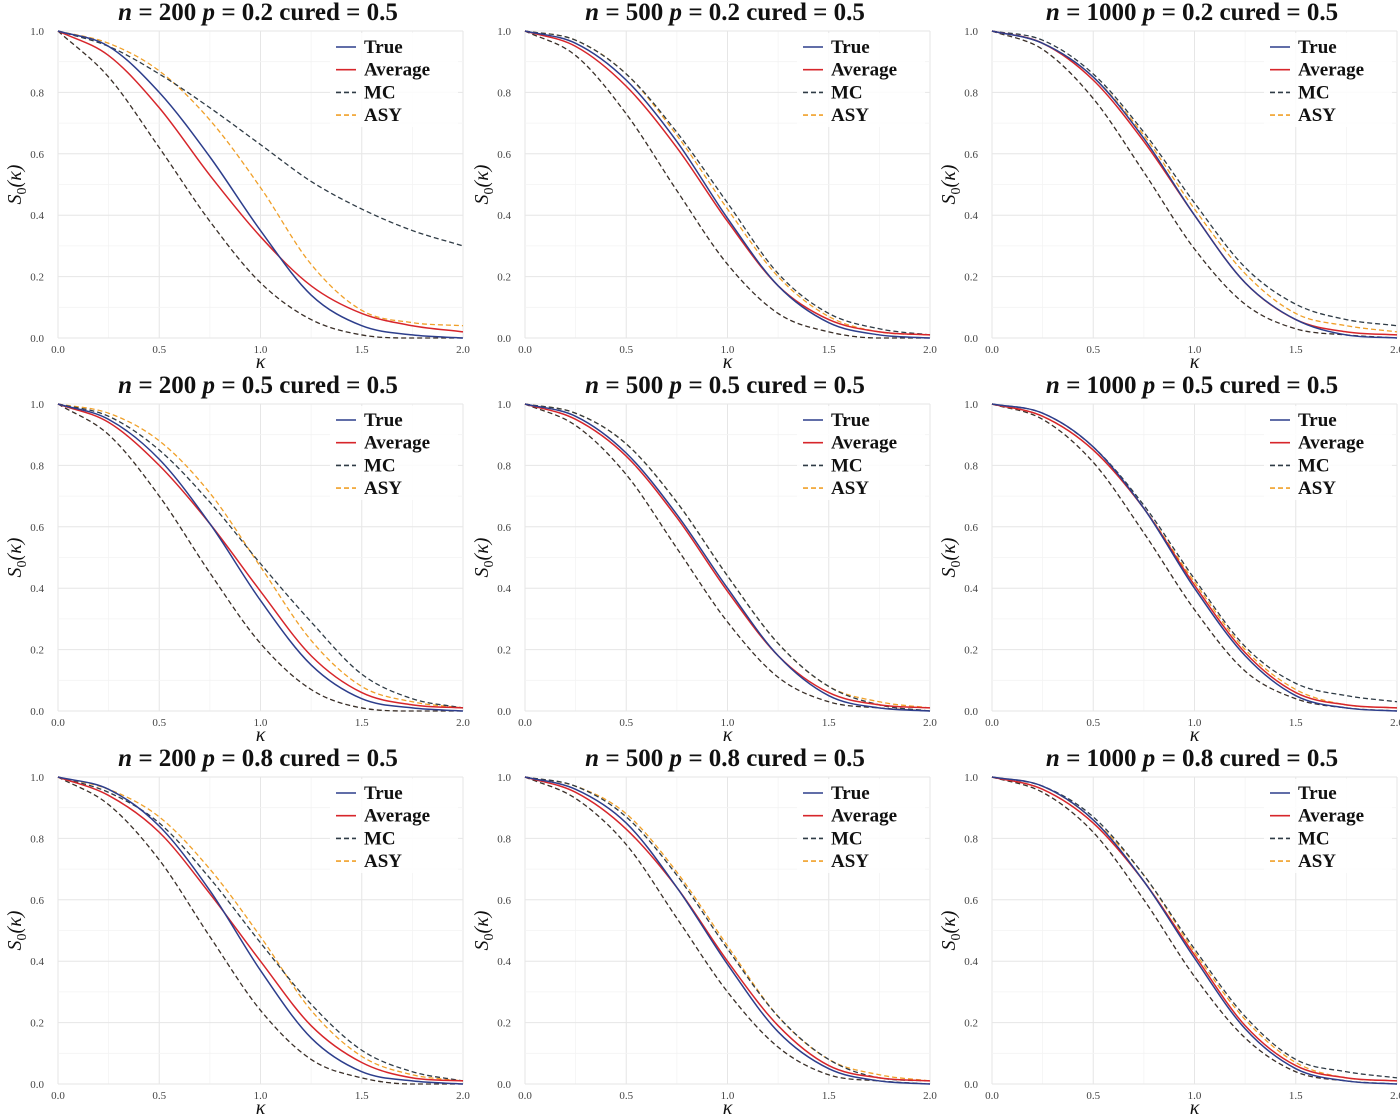 This screenshot has height=1114, width=1400. I want to click on chart-title: n = 200 p = 0.8 cured = 0.5, so click(258, 758).